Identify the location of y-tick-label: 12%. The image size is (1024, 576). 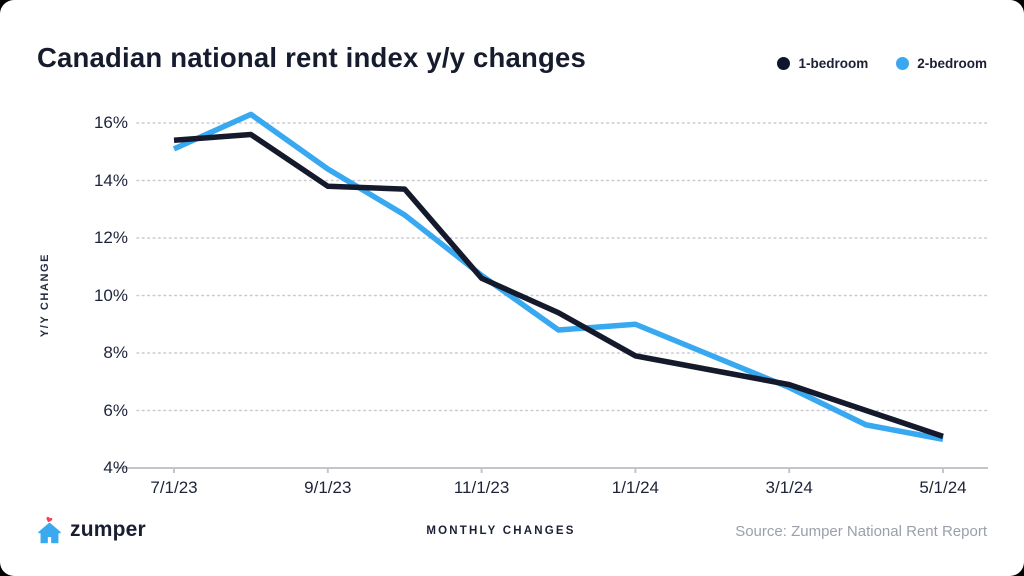
(110, 237).